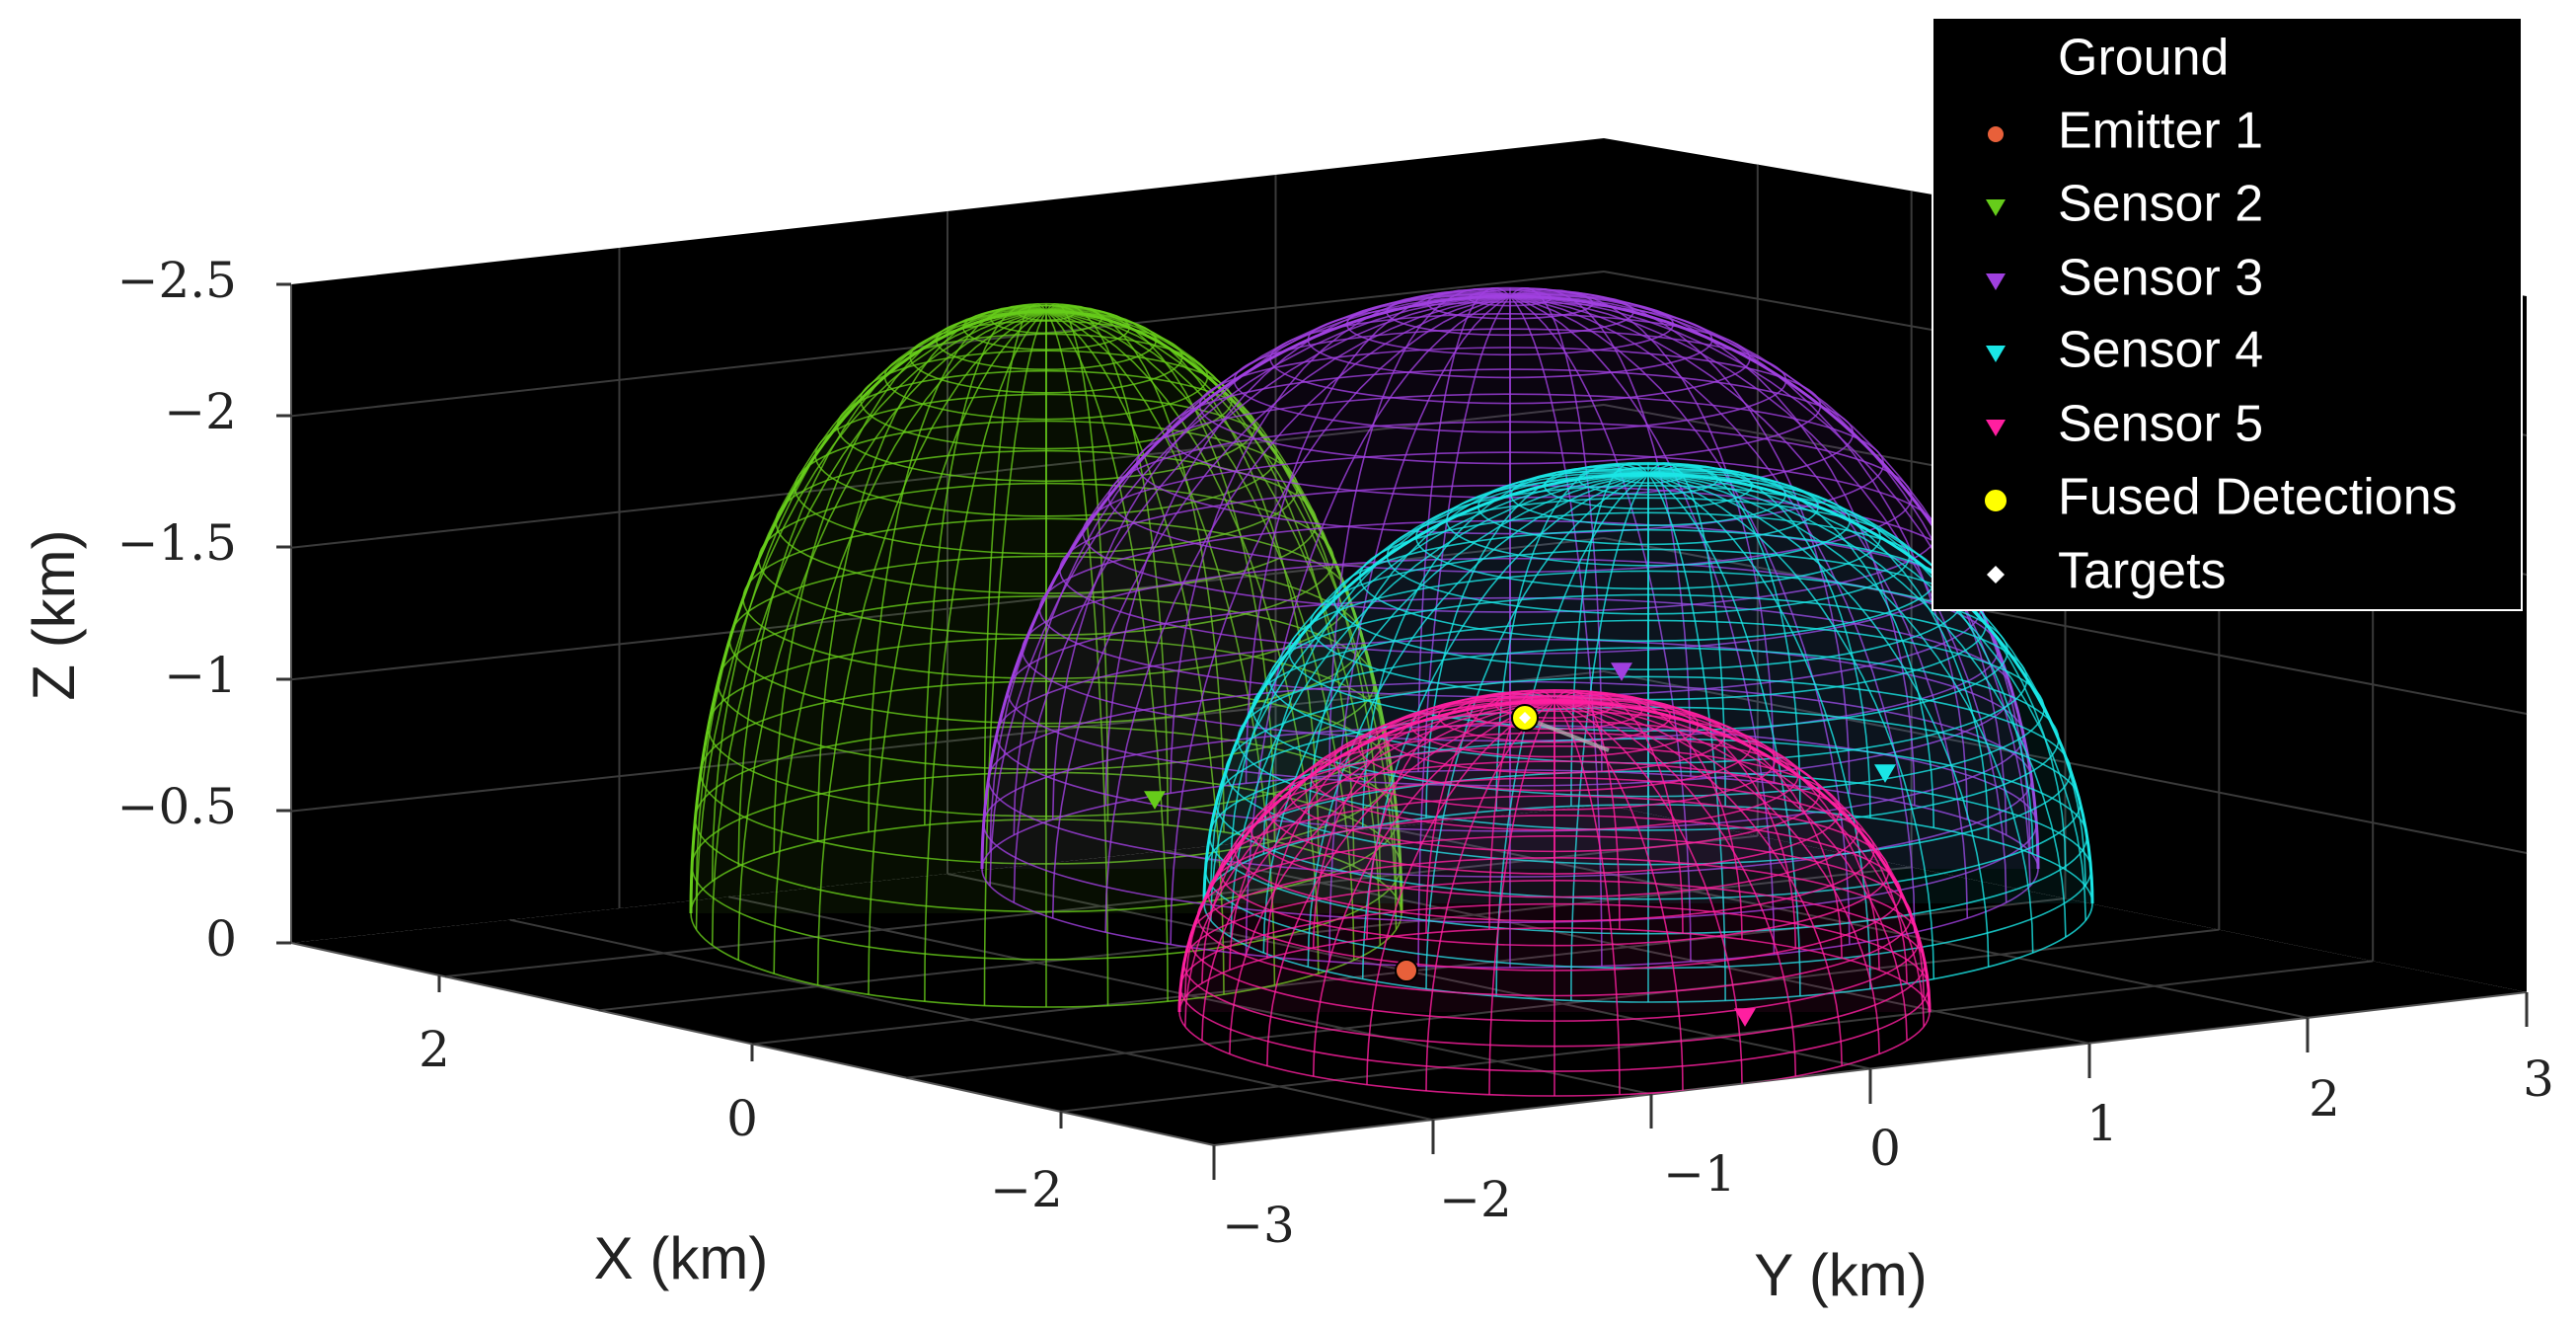  What do you see at coordinates (177, 280) in the screenshot?
I see `z-tick-label: −2.5` at bounding box center [177, 280].